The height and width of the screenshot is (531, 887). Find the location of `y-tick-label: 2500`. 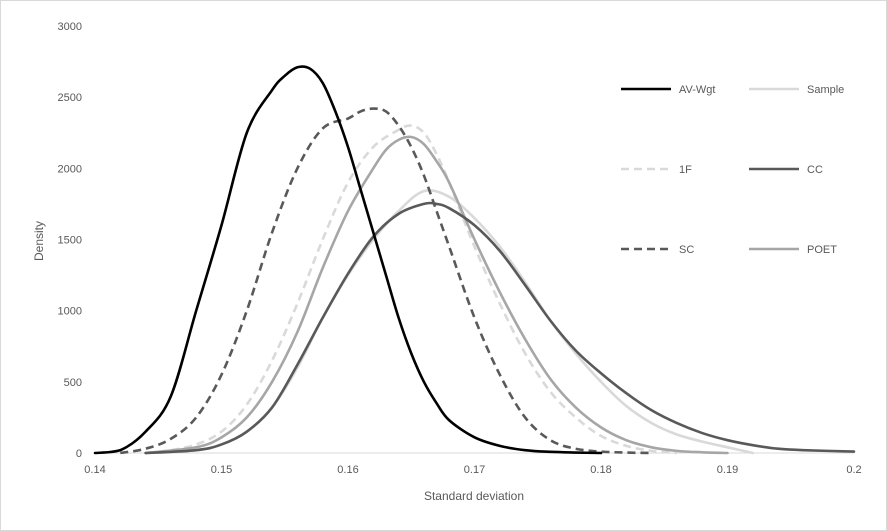

y-tick-label: 2500 is located at coordinates (70, 98).